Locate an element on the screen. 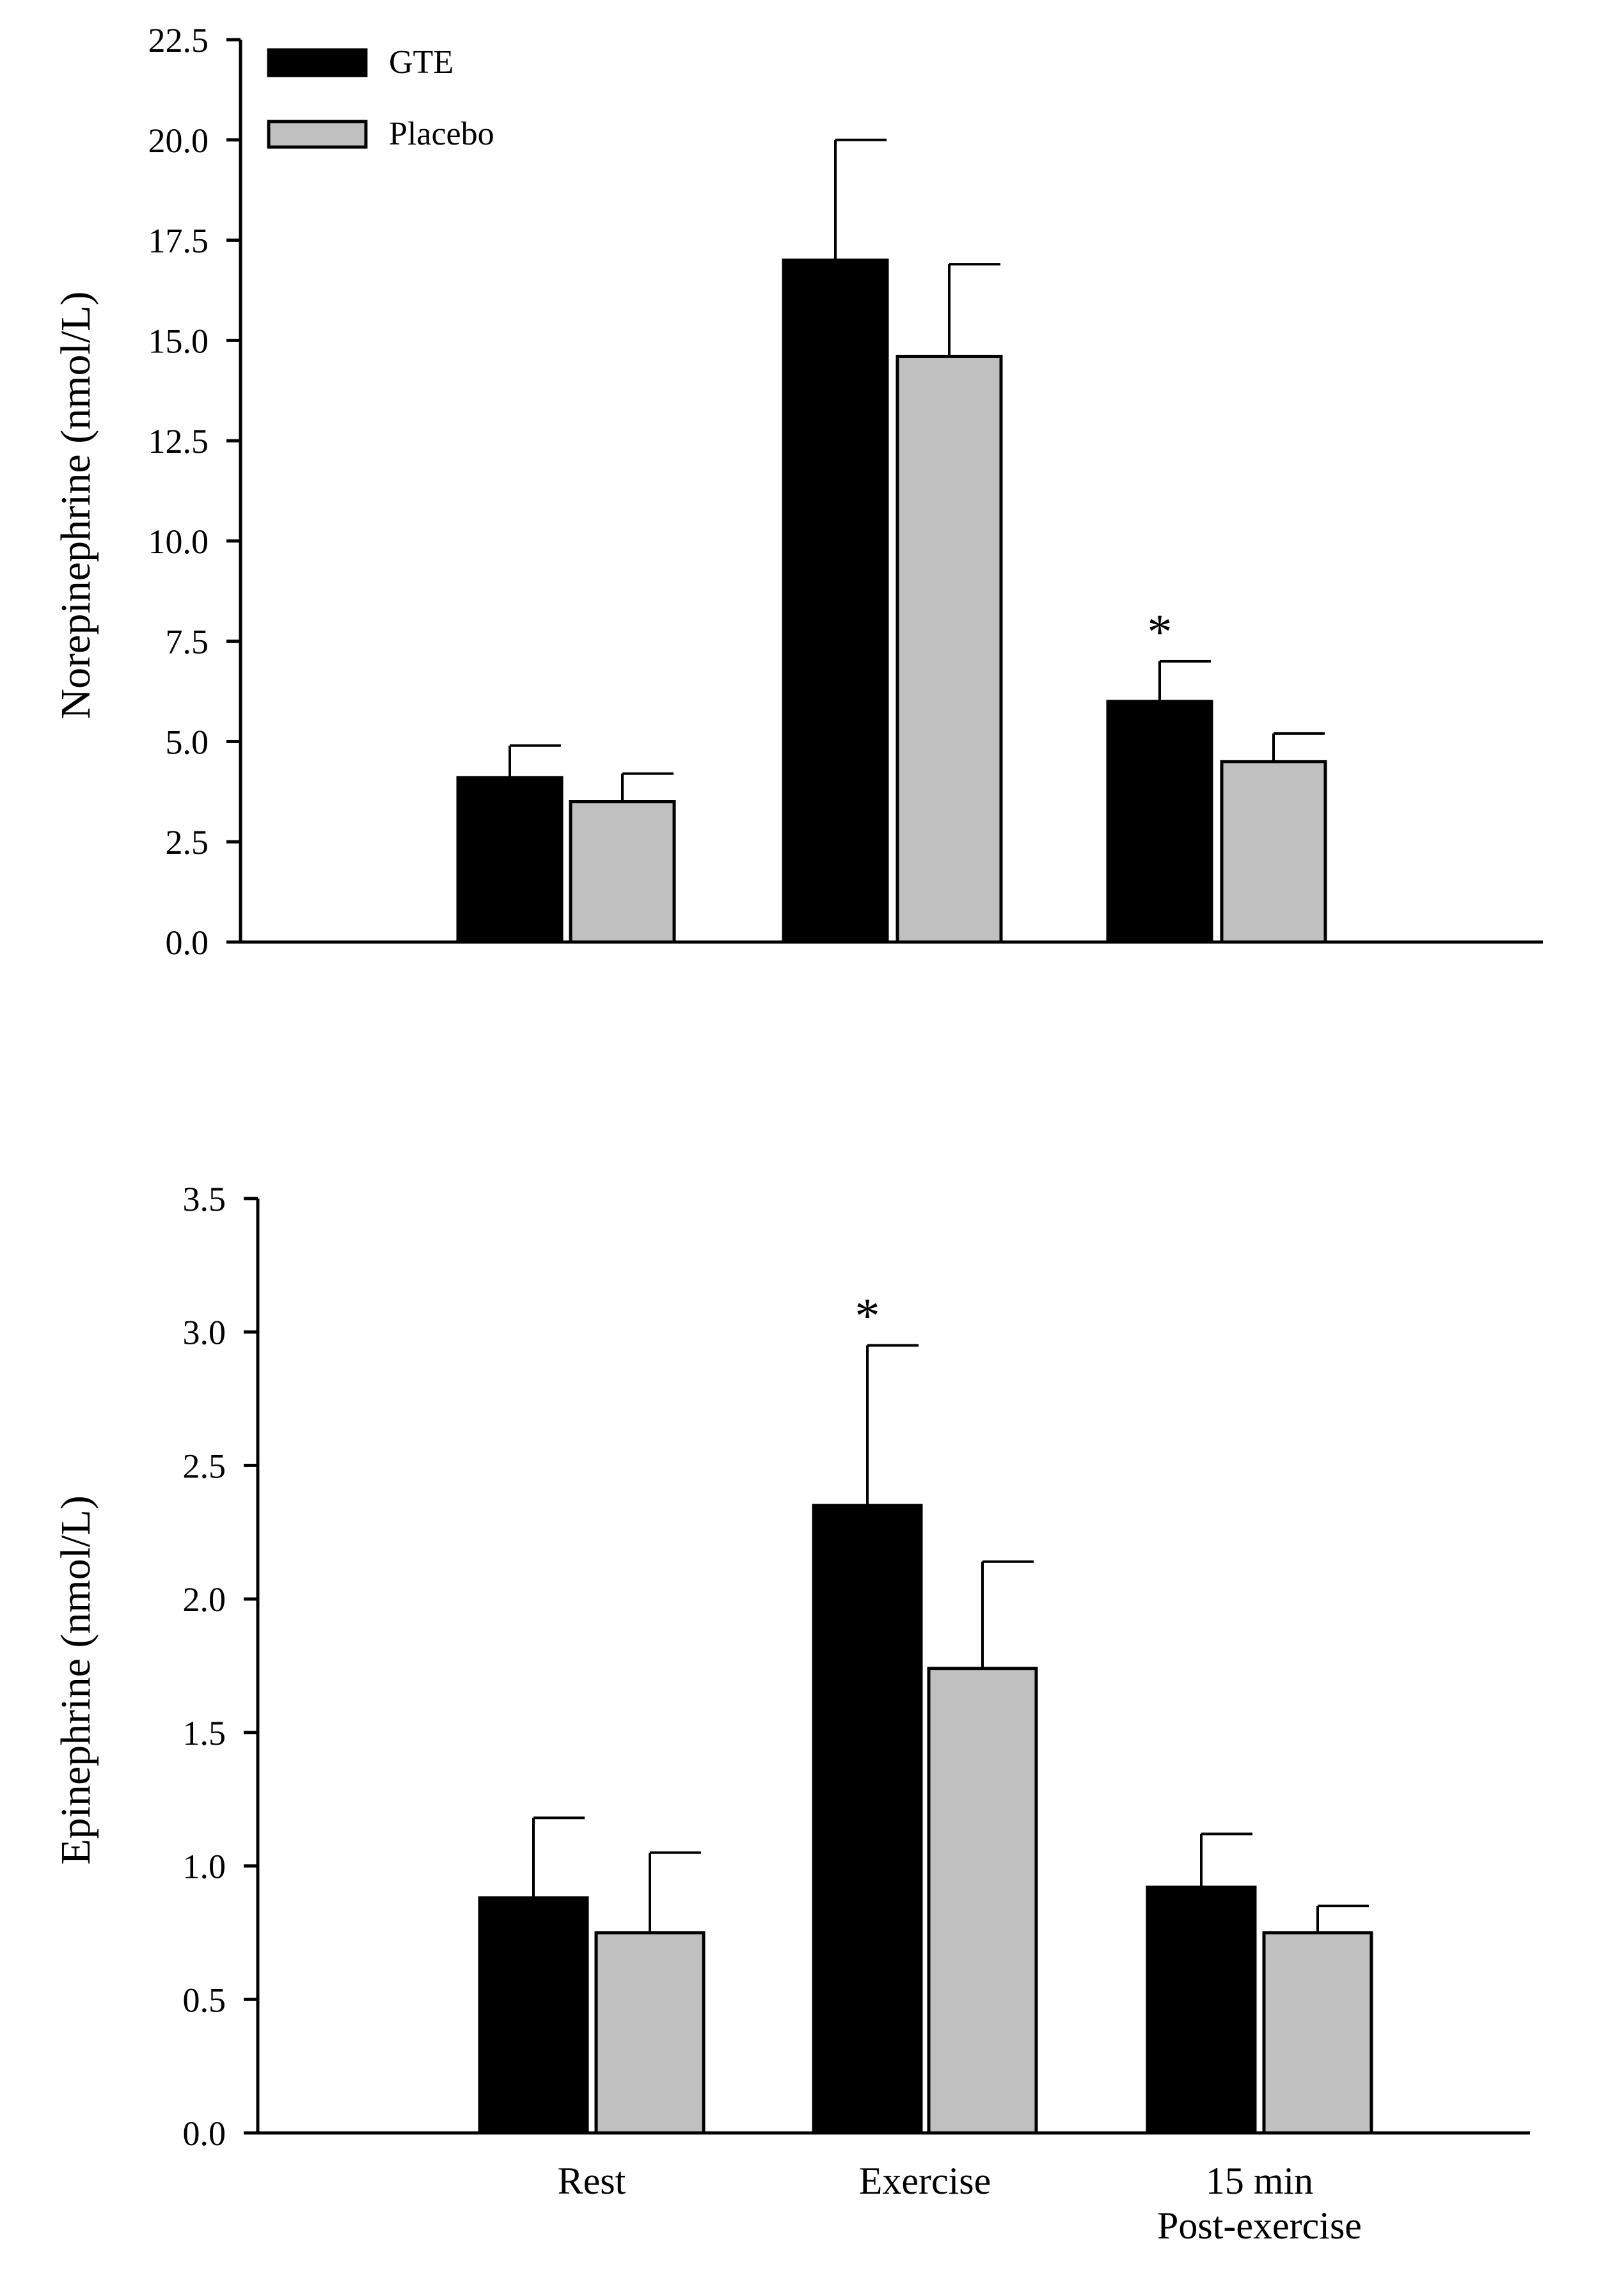 The width and height of the screenshot is (1610, 2296). category-label-line: Post-exercise is located at coordinates (1259, 2226).